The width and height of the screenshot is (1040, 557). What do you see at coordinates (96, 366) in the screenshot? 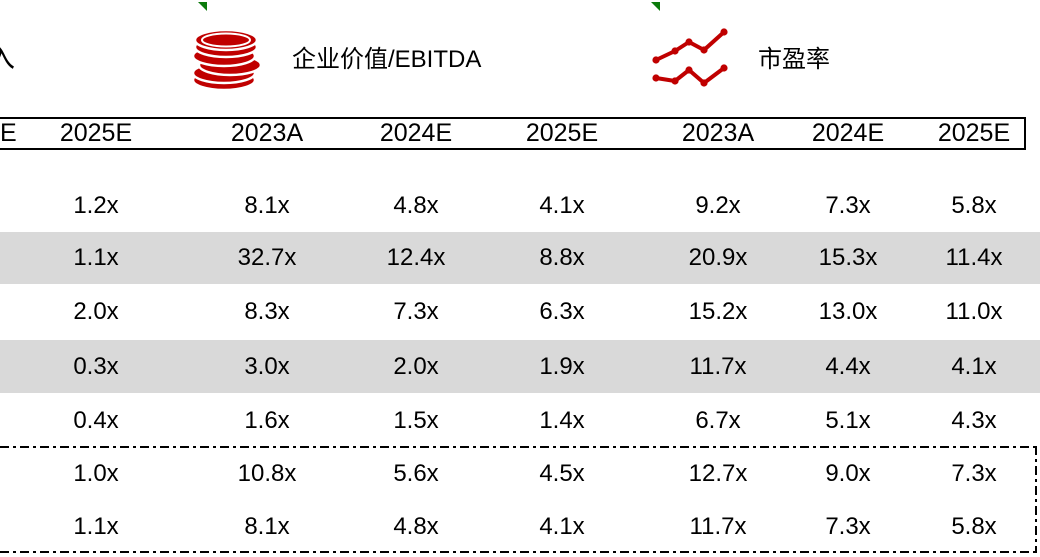
I see `table-cell: 0.3x` at bounding box center [96, 366].